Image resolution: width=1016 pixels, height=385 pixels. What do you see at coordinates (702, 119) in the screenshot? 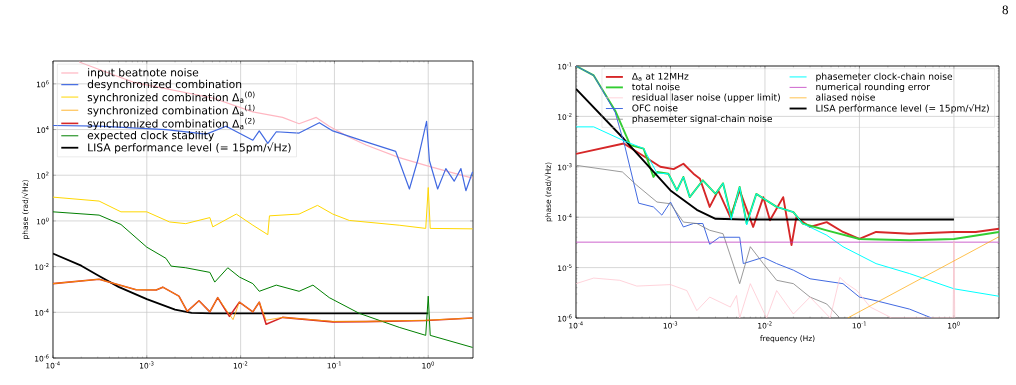
I see `legend-label: phasemeter signal-chain noise` at bounding box center [702, 119].